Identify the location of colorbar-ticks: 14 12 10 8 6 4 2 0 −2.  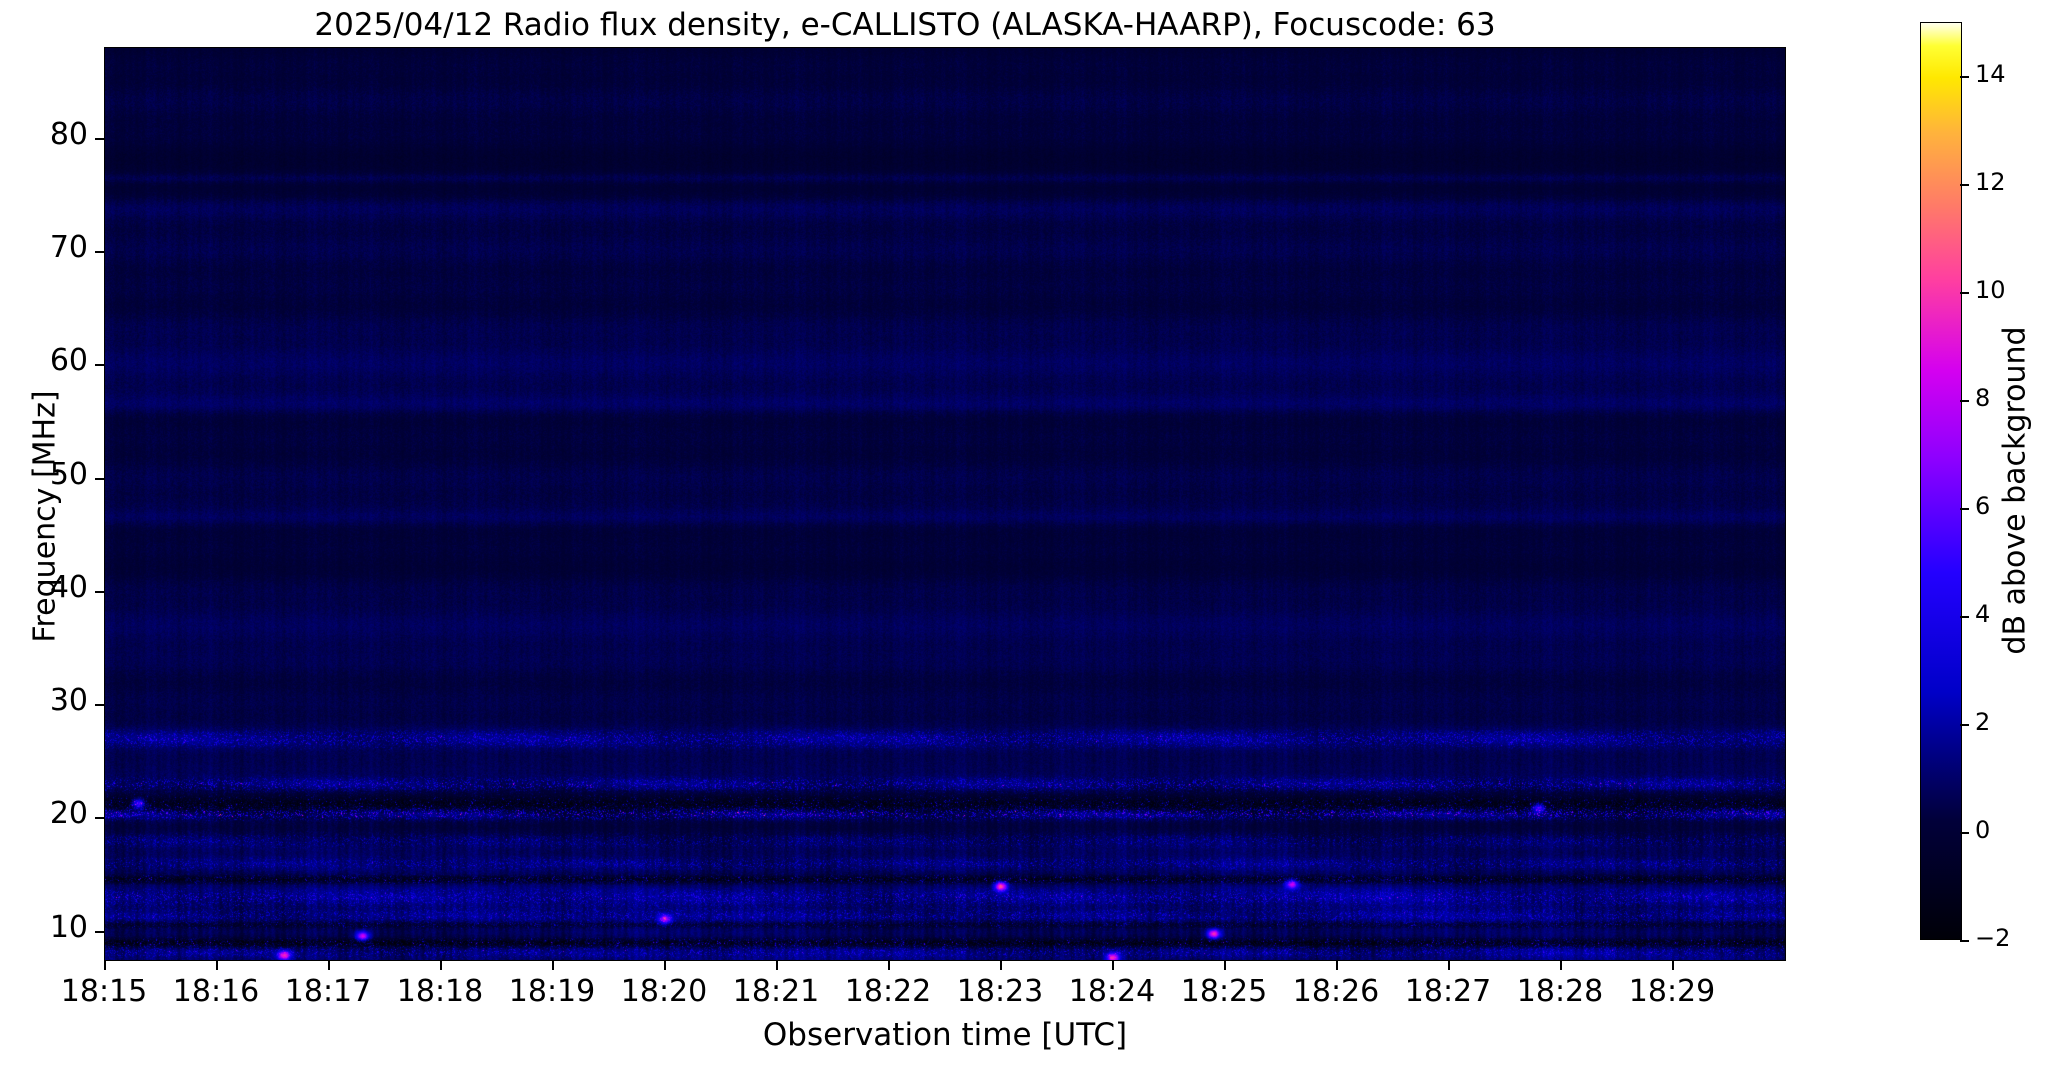
(2003, 487).